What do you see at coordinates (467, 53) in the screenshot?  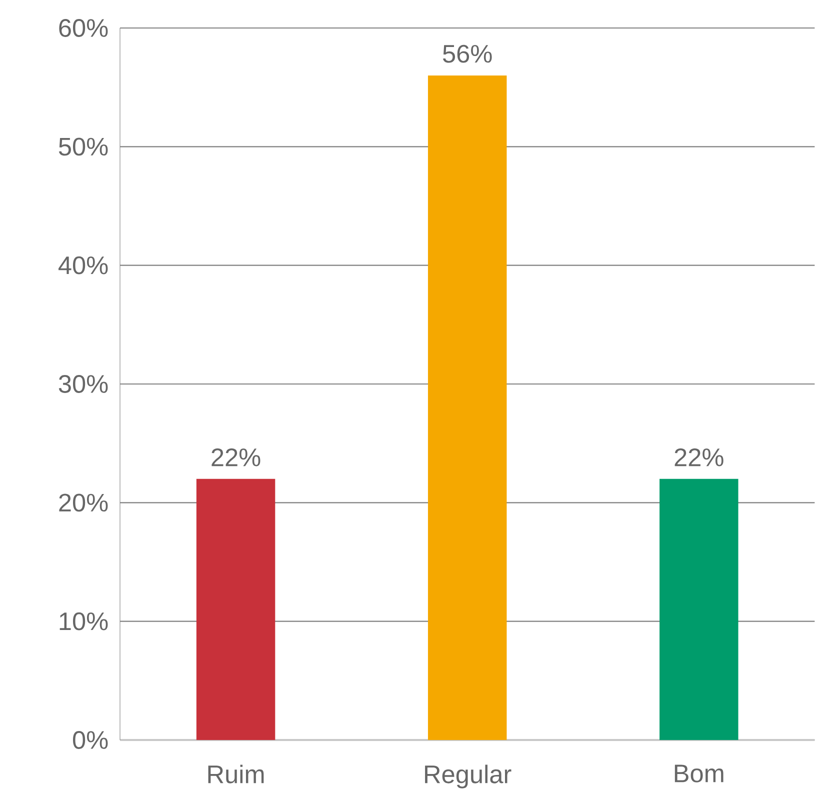 I see `data-label: 56%` at bounding box center [467, 53].